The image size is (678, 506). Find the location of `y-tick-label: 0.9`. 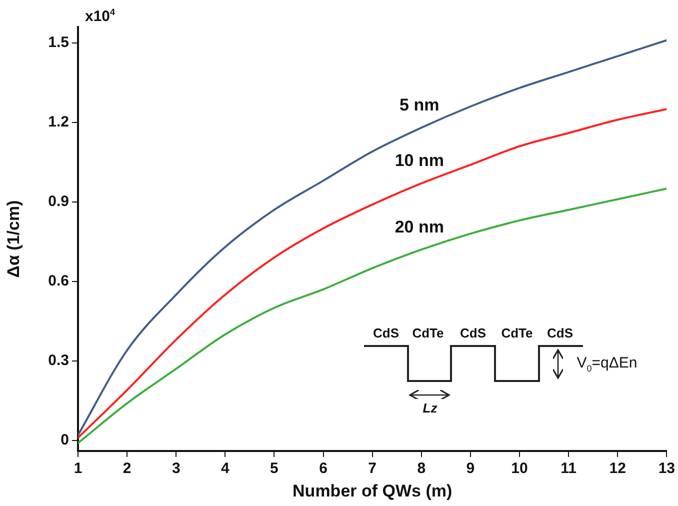

y-tick-label: 0.9 is located at coordinates (58, 201).